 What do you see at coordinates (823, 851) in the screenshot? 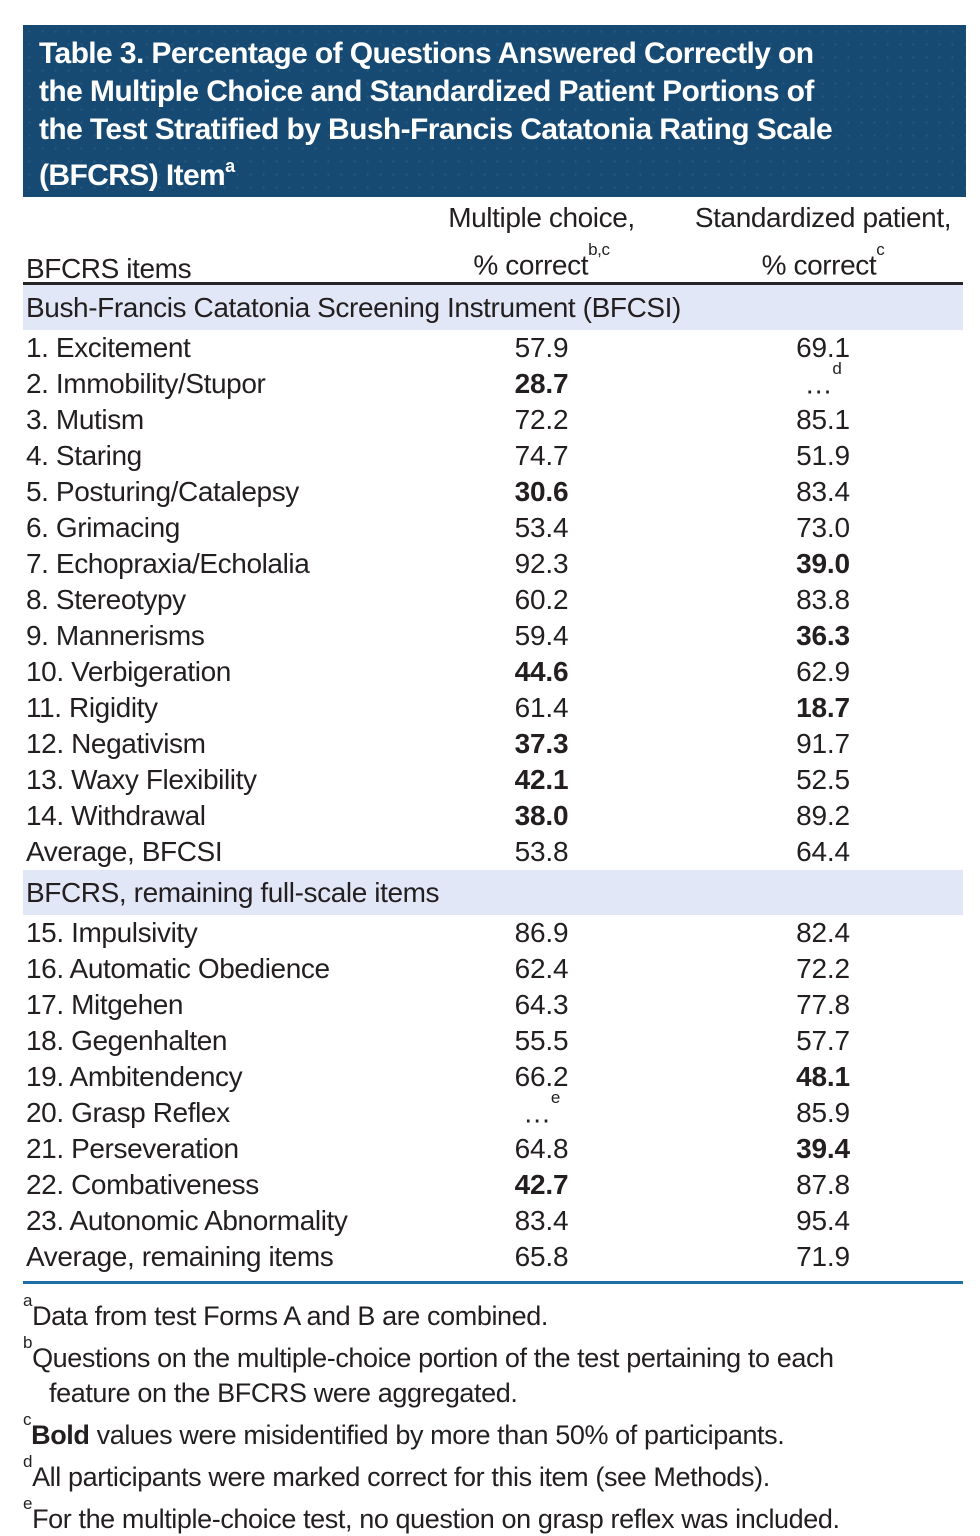
I see `standardized-patient-value: 64.4` at bounding box center [823, 851].